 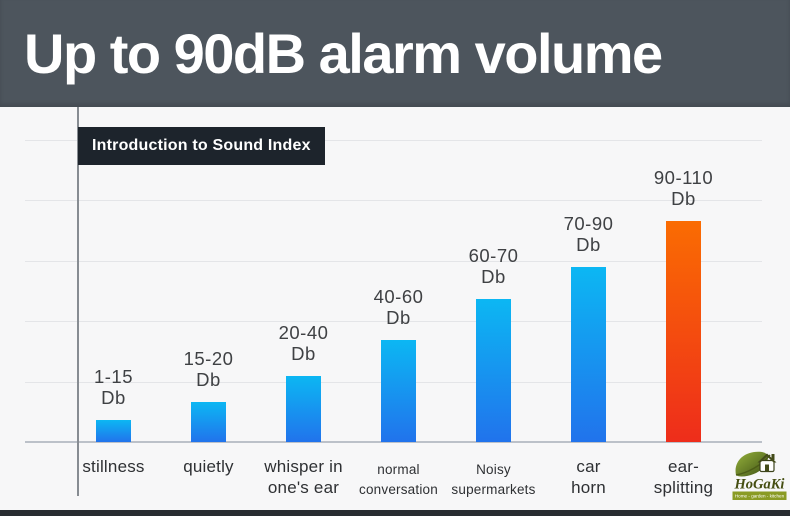 What do you see at coordinates (113, 466) in the screenshot?
I see `x-tick-stillness: stillness` at bounding box center [113, 466].